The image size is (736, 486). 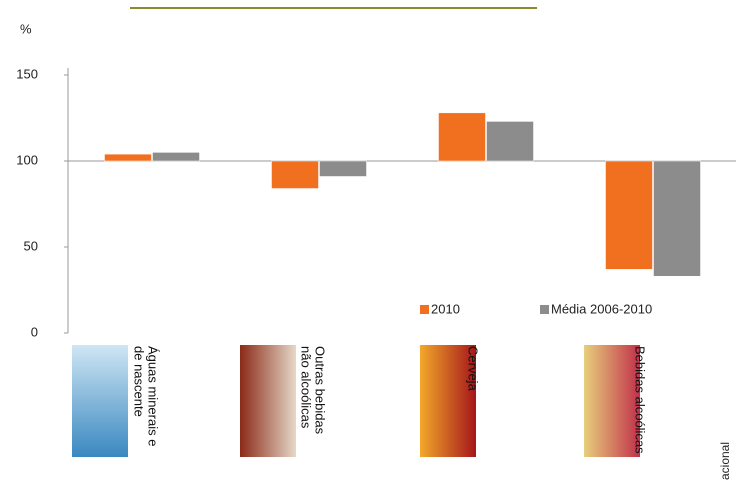 What do you see at coordinates (445, 308) in the screenshot?
I see `legend-label: 2010` at bounding box center [445, 308].